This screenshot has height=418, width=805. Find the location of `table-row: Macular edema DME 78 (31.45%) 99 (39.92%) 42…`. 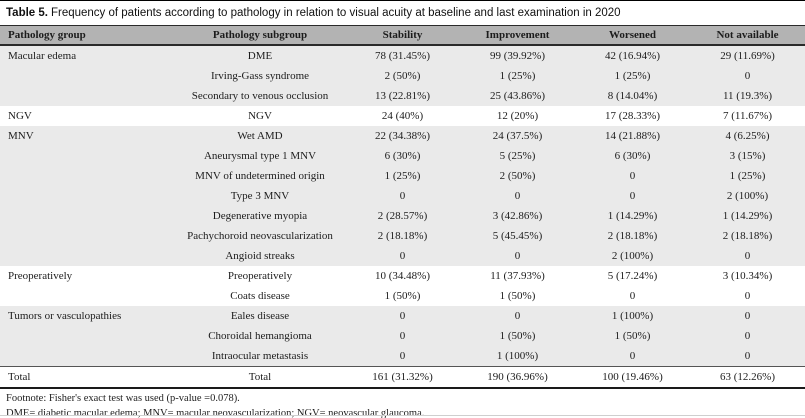

table-row: Macular edema DME 78 (31.45%) 99 (39.92%) 42… is located at coordinates (402, 56).